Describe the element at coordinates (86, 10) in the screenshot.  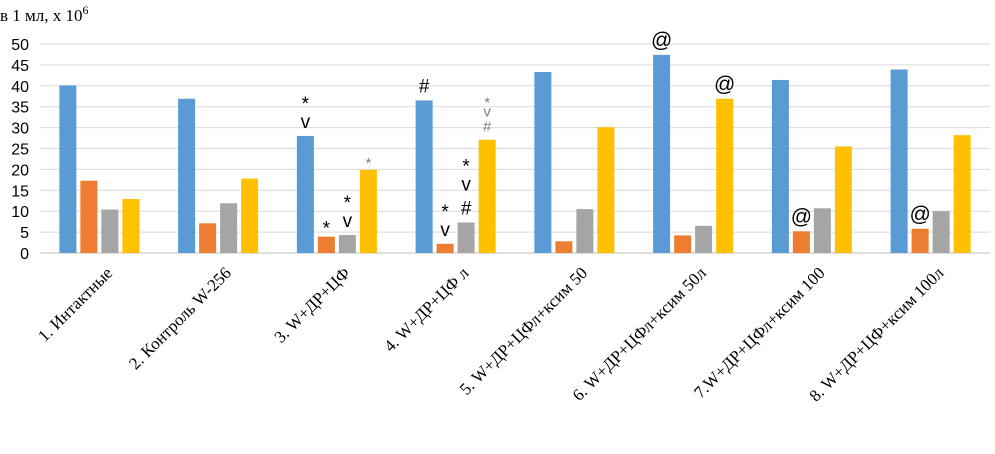
I see `y-axis-label-exponent: 6` at that location.